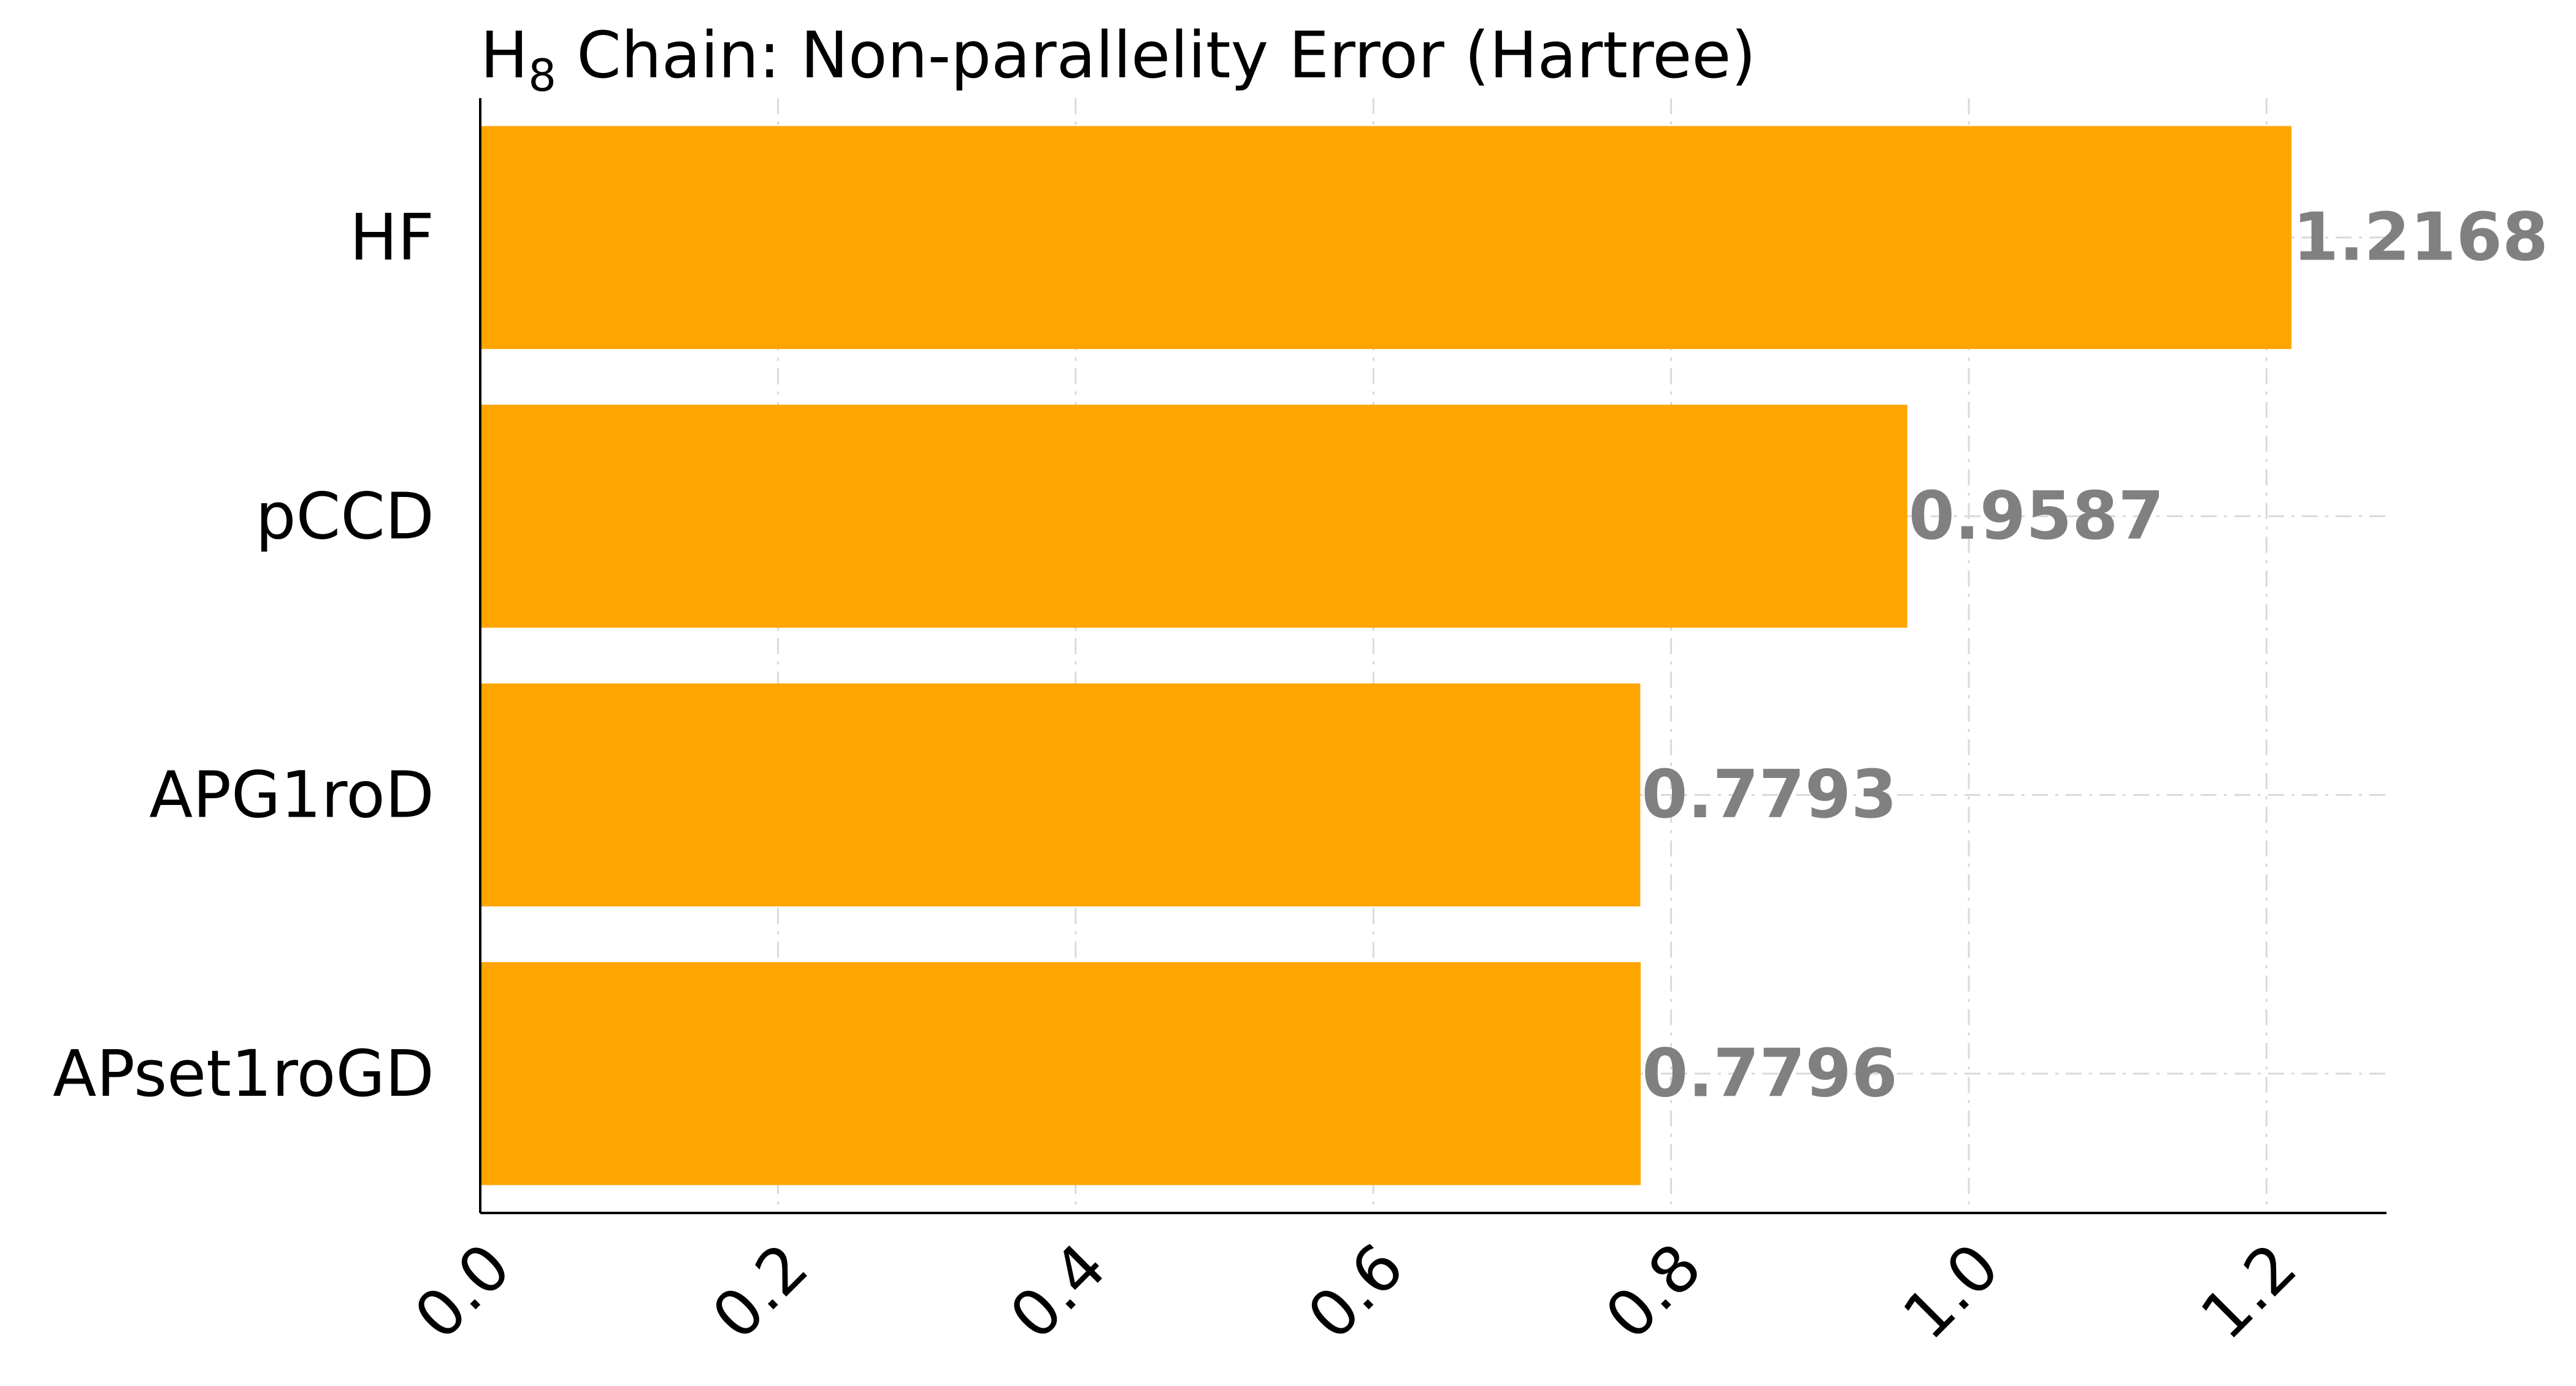 The width and height of the screenshot is (2576, 1386). I want to click on x-tick-label: 1.0, so click(1950, 1291).